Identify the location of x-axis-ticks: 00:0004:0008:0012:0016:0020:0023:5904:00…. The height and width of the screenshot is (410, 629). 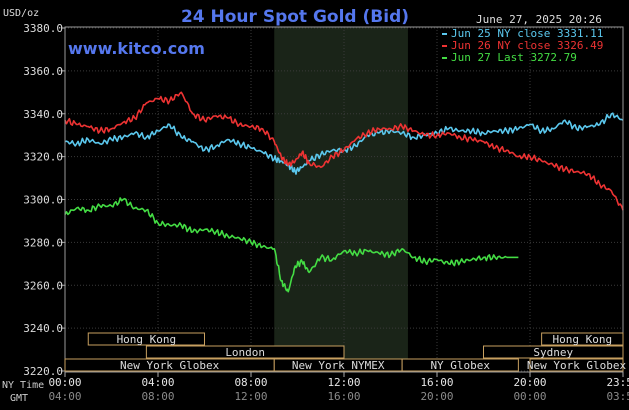
(338, 387).